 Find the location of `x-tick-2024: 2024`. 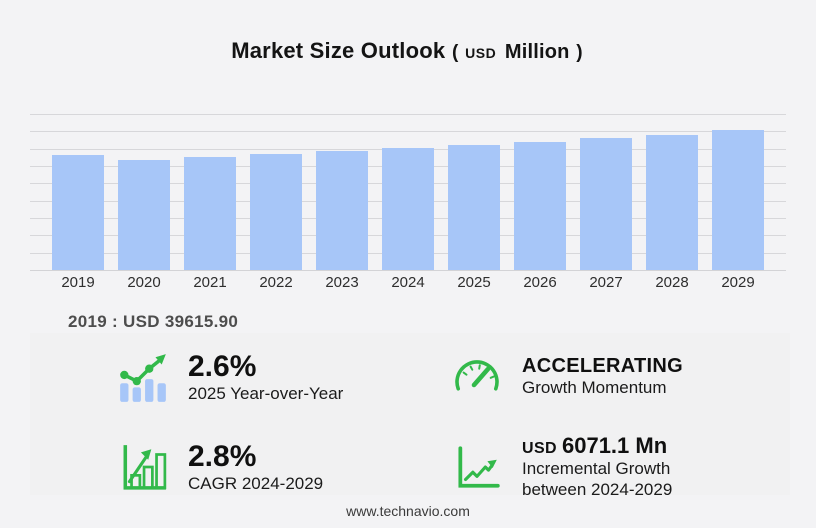

x-tick-2024: 2024 is located at coordinates (408, 282).